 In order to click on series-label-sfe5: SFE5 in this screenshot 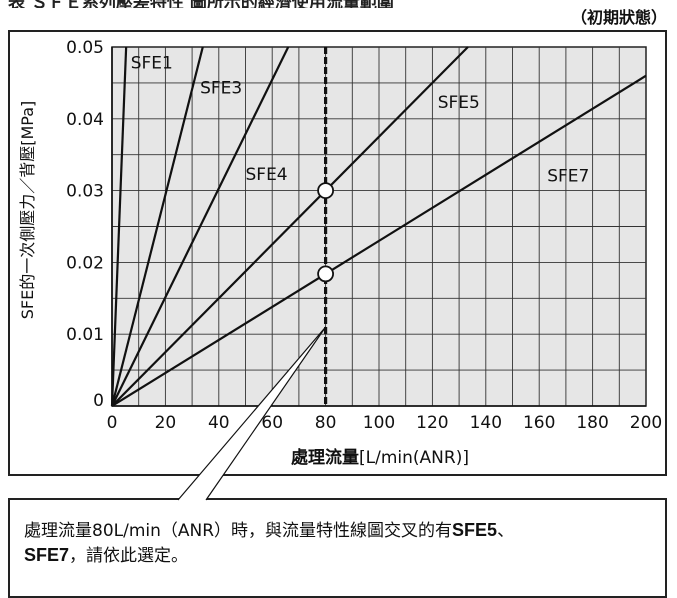, I will do `click(459, 103)`.